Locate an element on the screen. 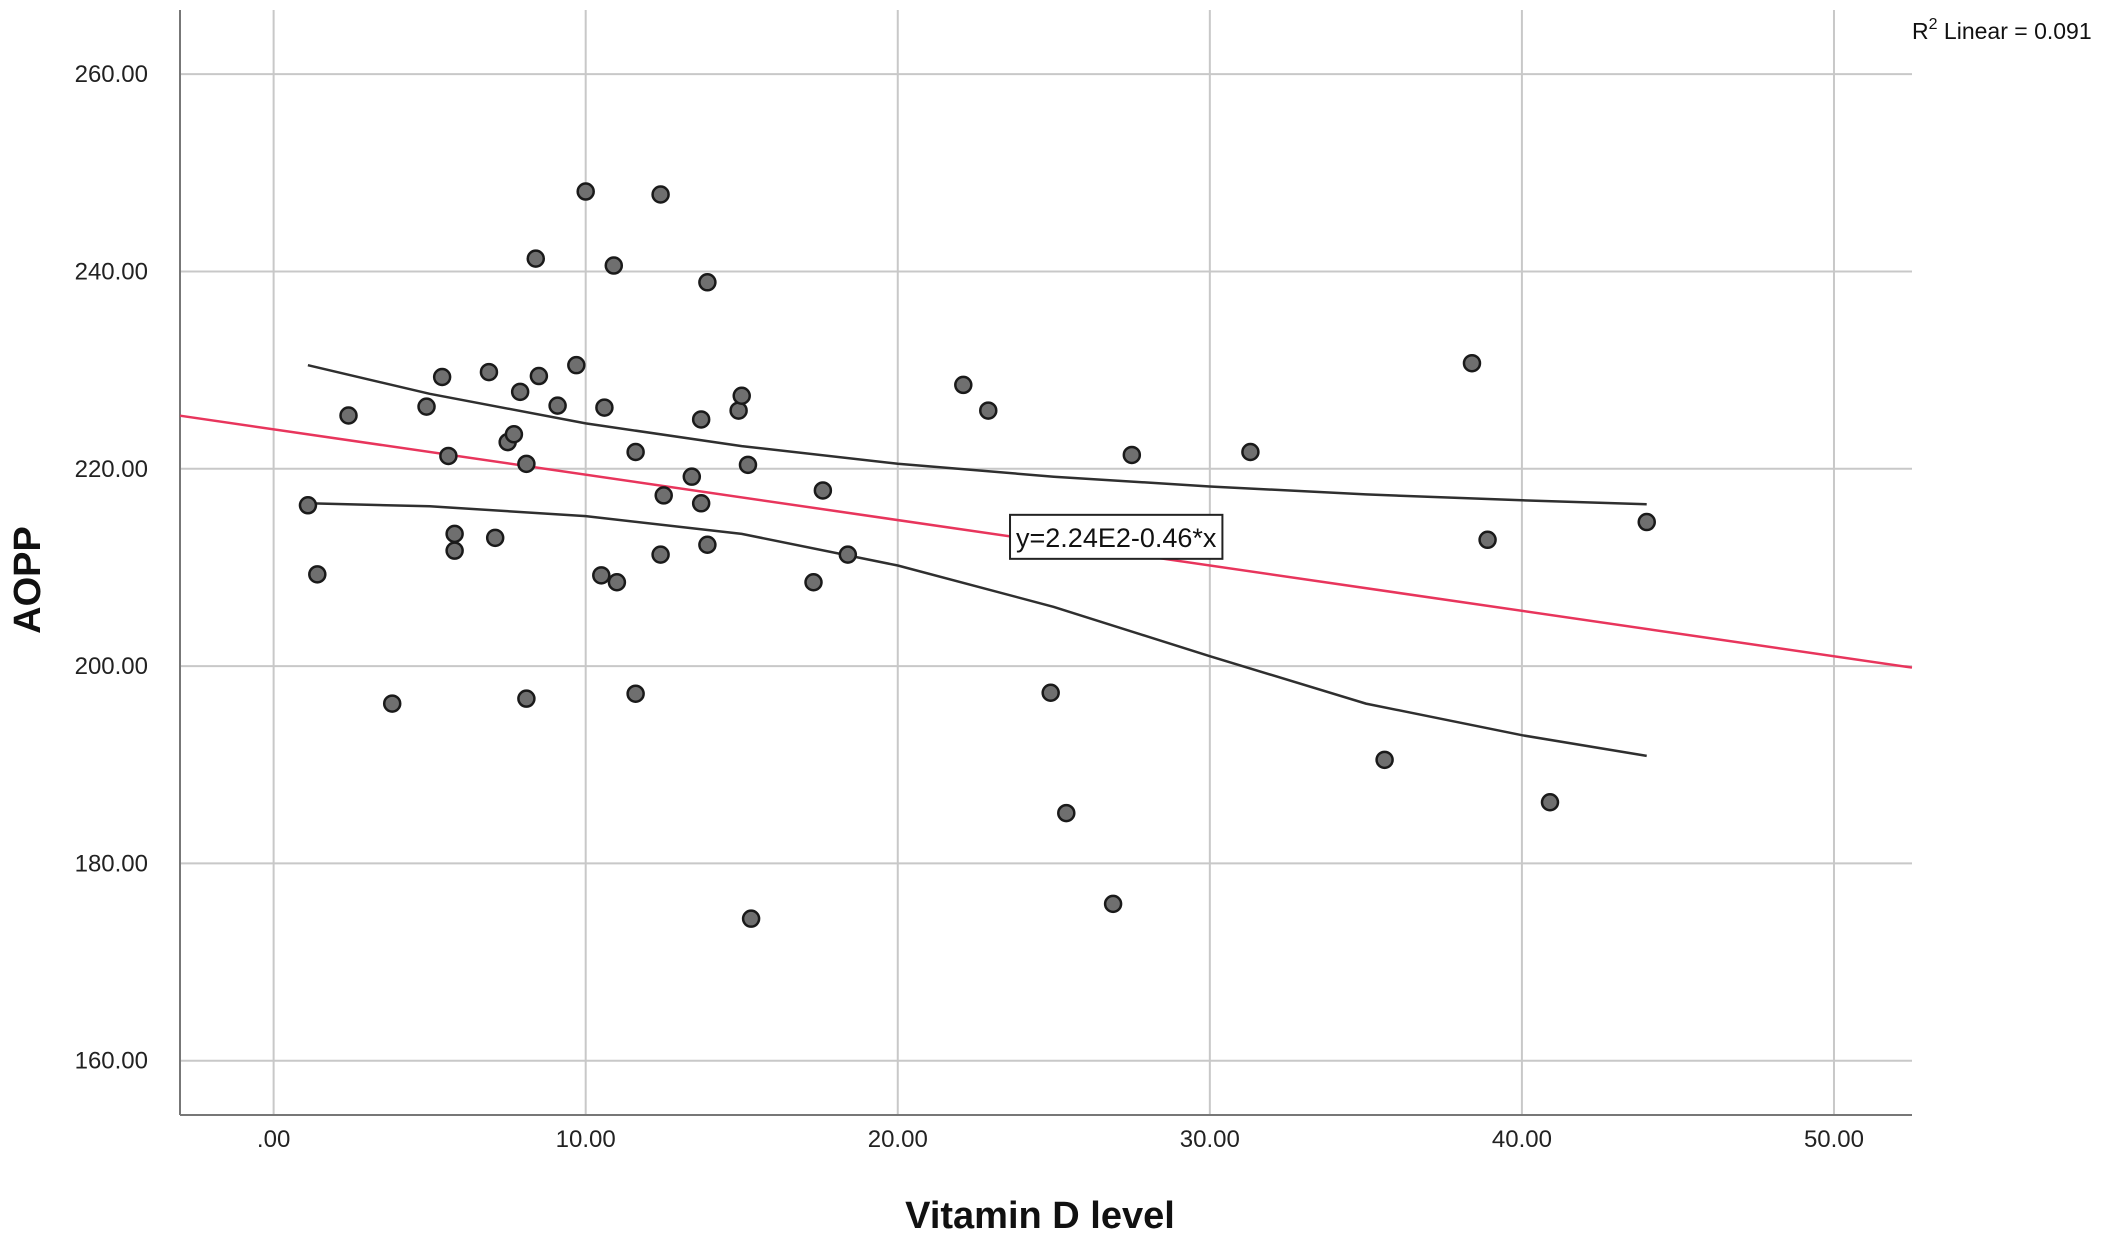 This screenshot has height=1241, width=2128. y-tick-labels: 160.00 180.00 200.00 220.00 240.00 260.00 is located at coordinates (111, 568).